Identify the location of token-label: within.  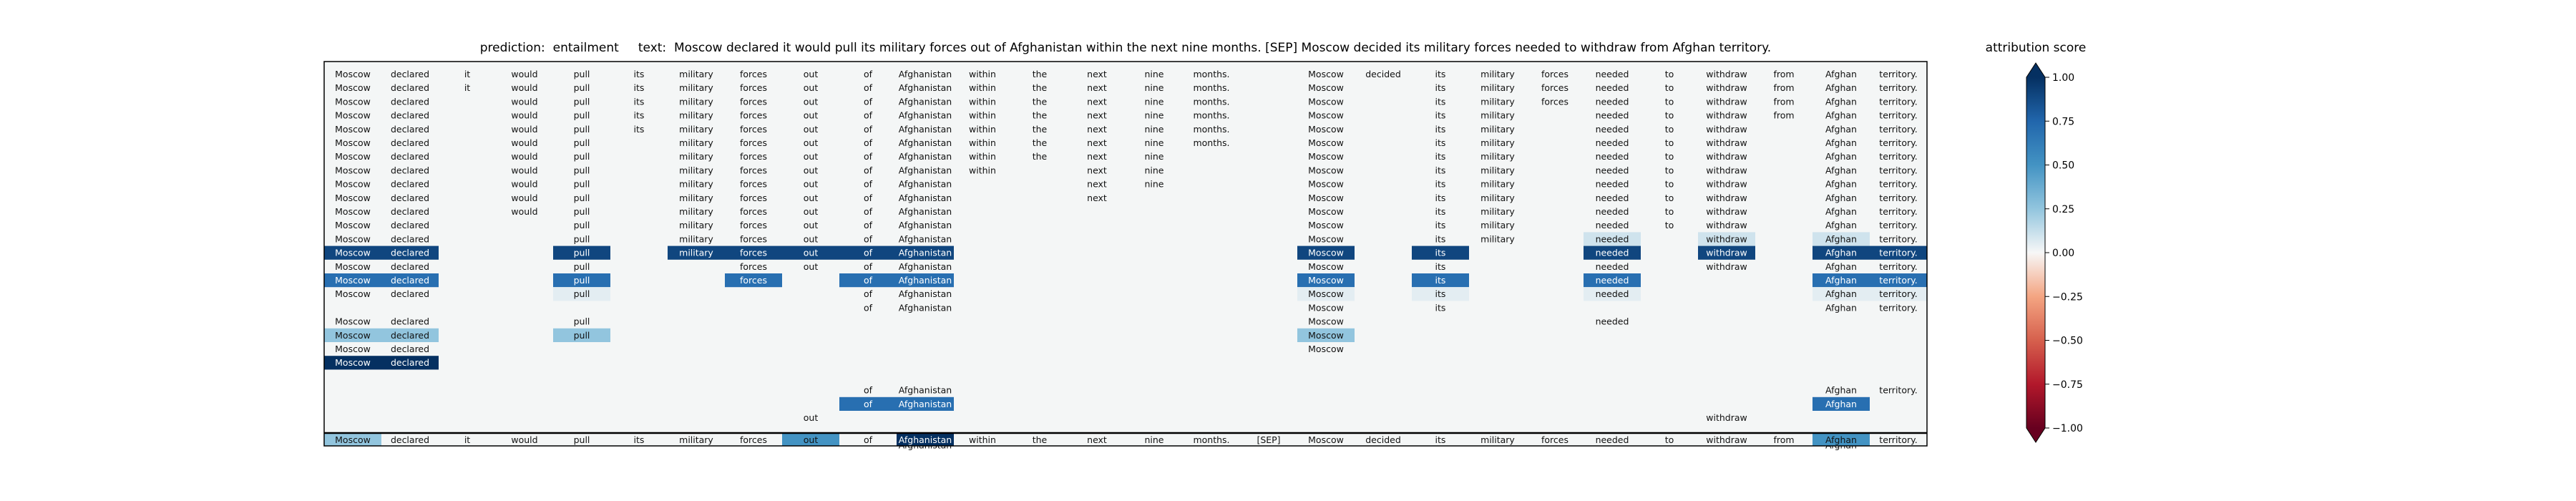
(982, 74).